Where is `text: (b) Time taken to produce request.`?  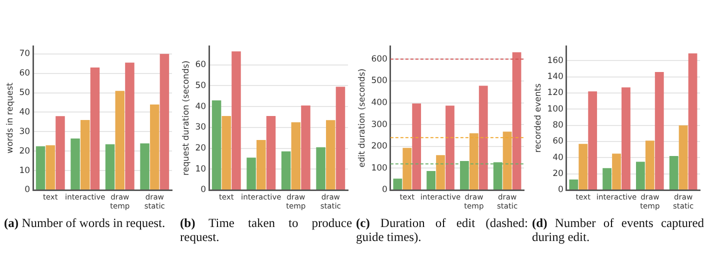
text: (b) Time taken to produce request. is located at coordinates (266, 230).